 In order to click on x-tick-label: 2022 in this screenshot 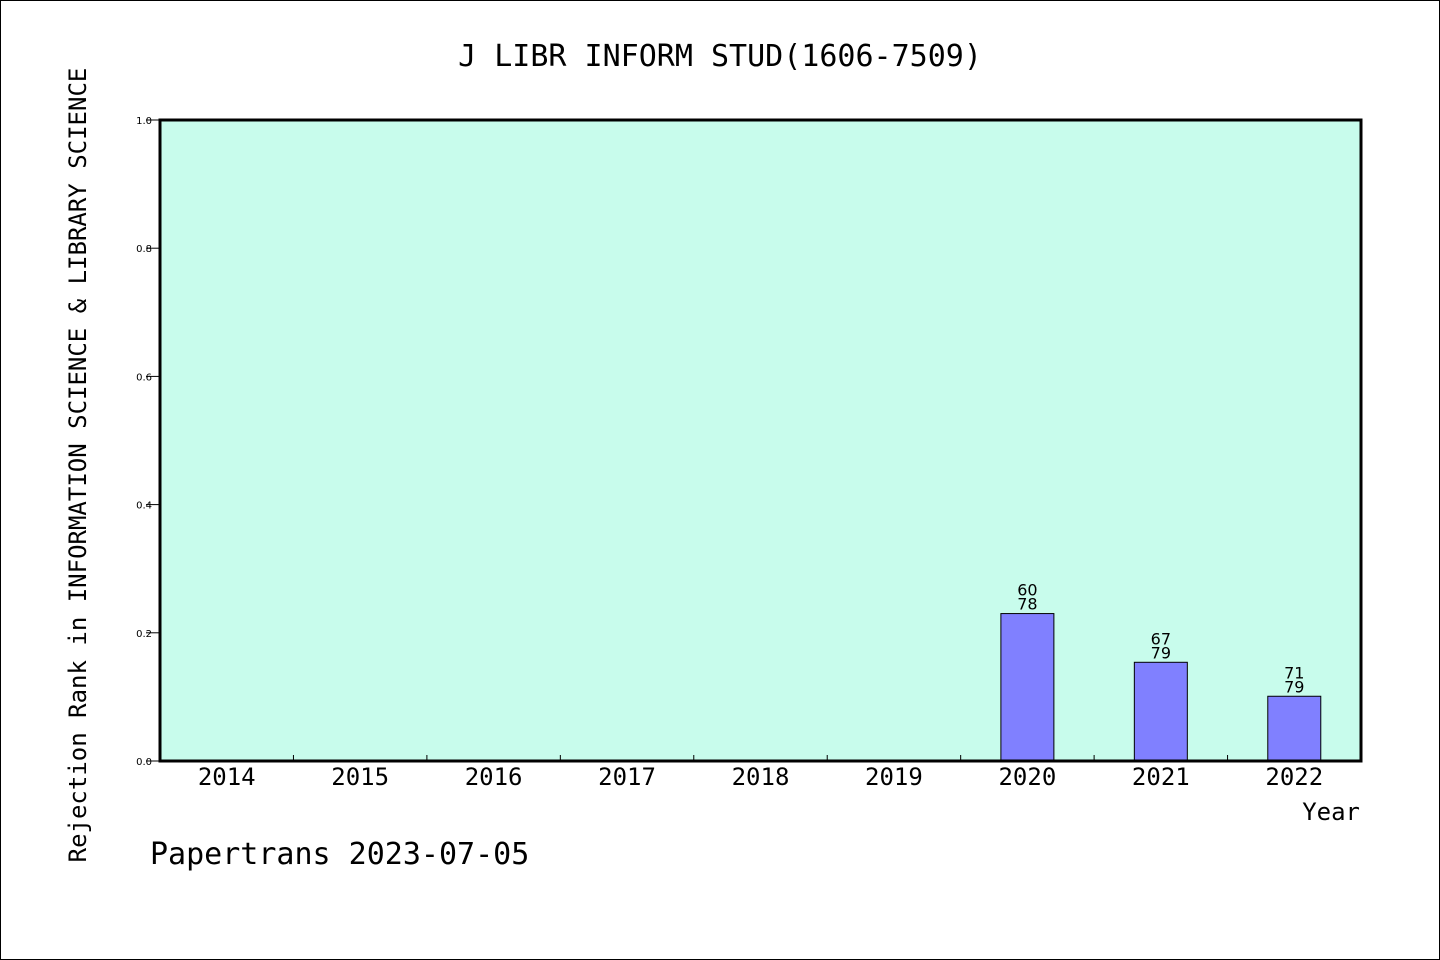, I will do `click(1294, 777)`.